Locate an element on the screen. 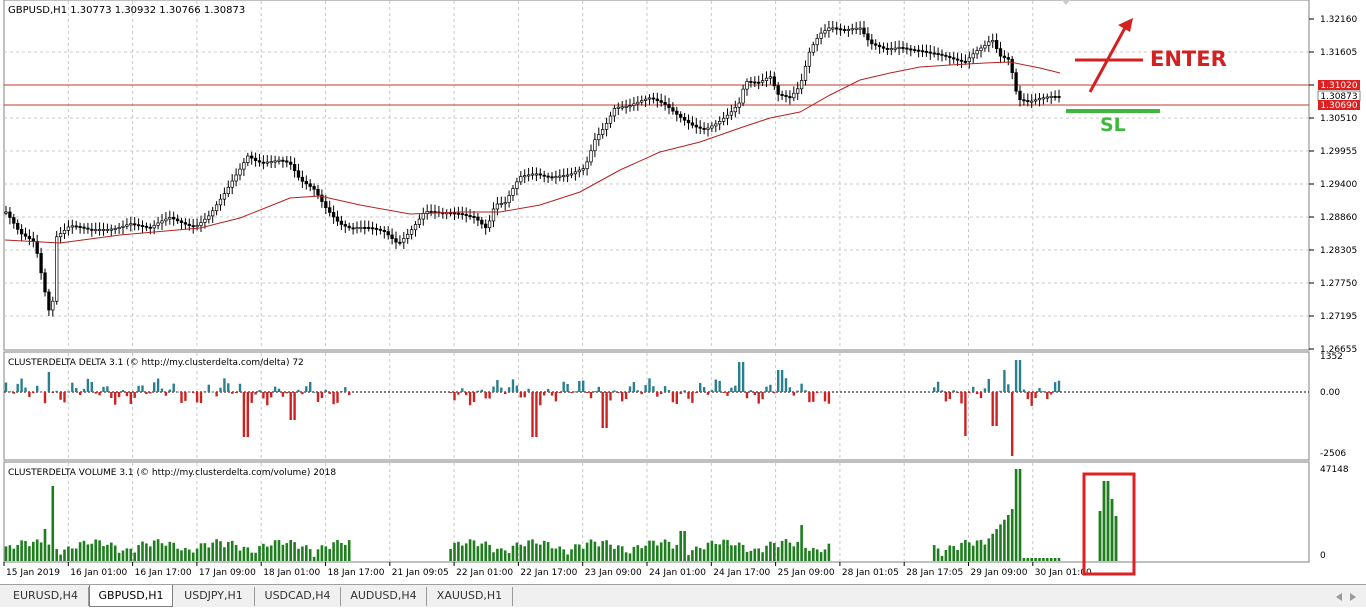 The image size is (1366, 608). tab-audusd-h4: AUDUSD,H4 is located at coordinates (384, 596).